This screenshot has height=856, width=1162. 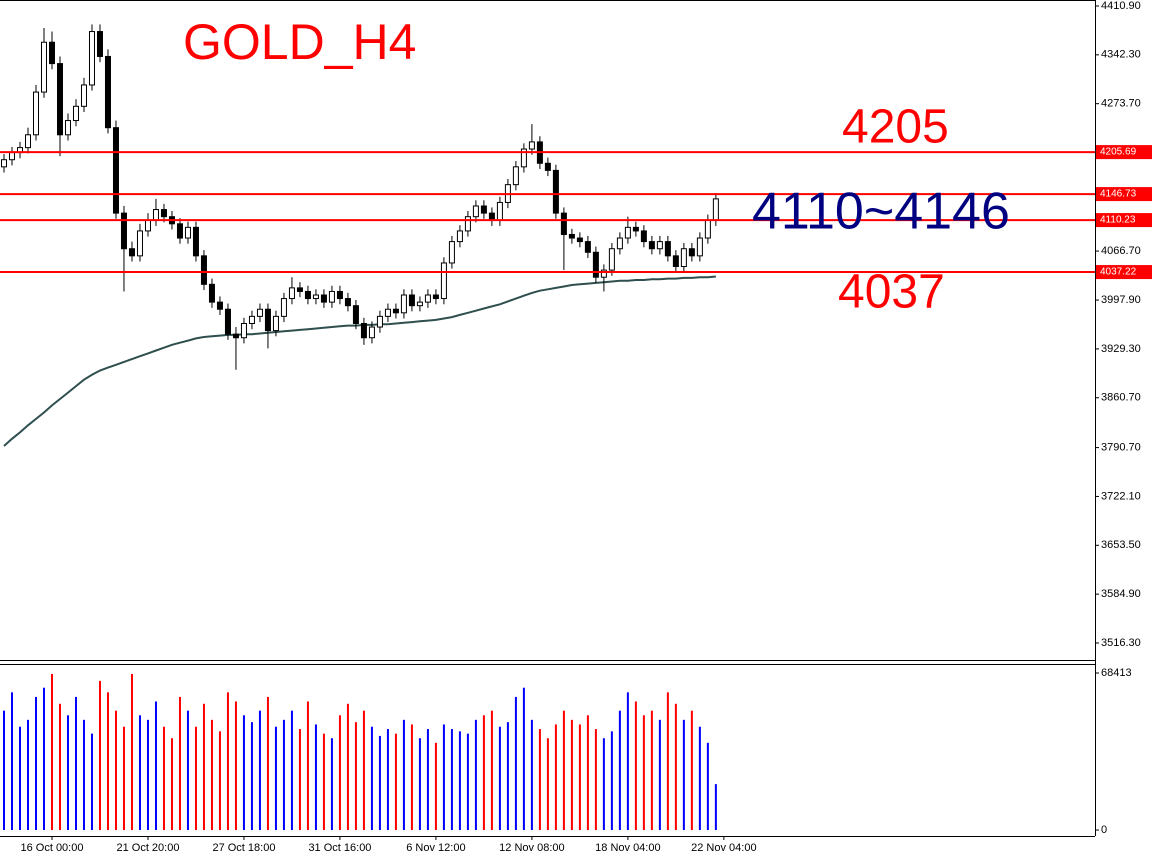 I want to click on y-tick-label: 3584.90, so click(x=1121, y=594).